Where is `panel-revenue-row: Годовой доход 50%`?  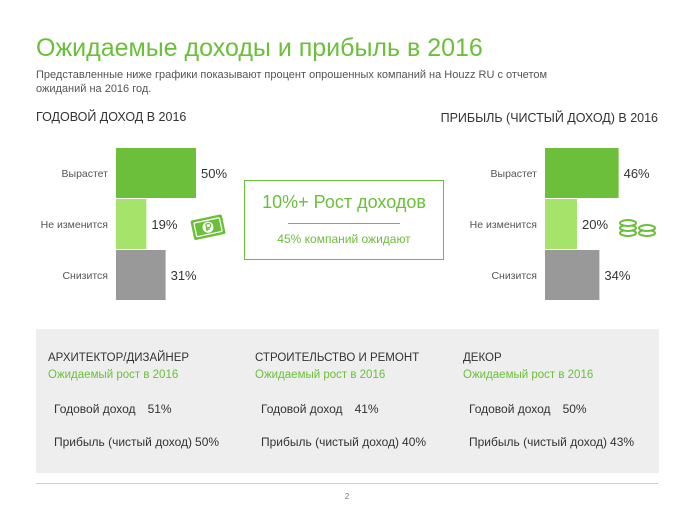 panel-revenue-row: Годовой доход 50% is located at coordinates (528, 409).